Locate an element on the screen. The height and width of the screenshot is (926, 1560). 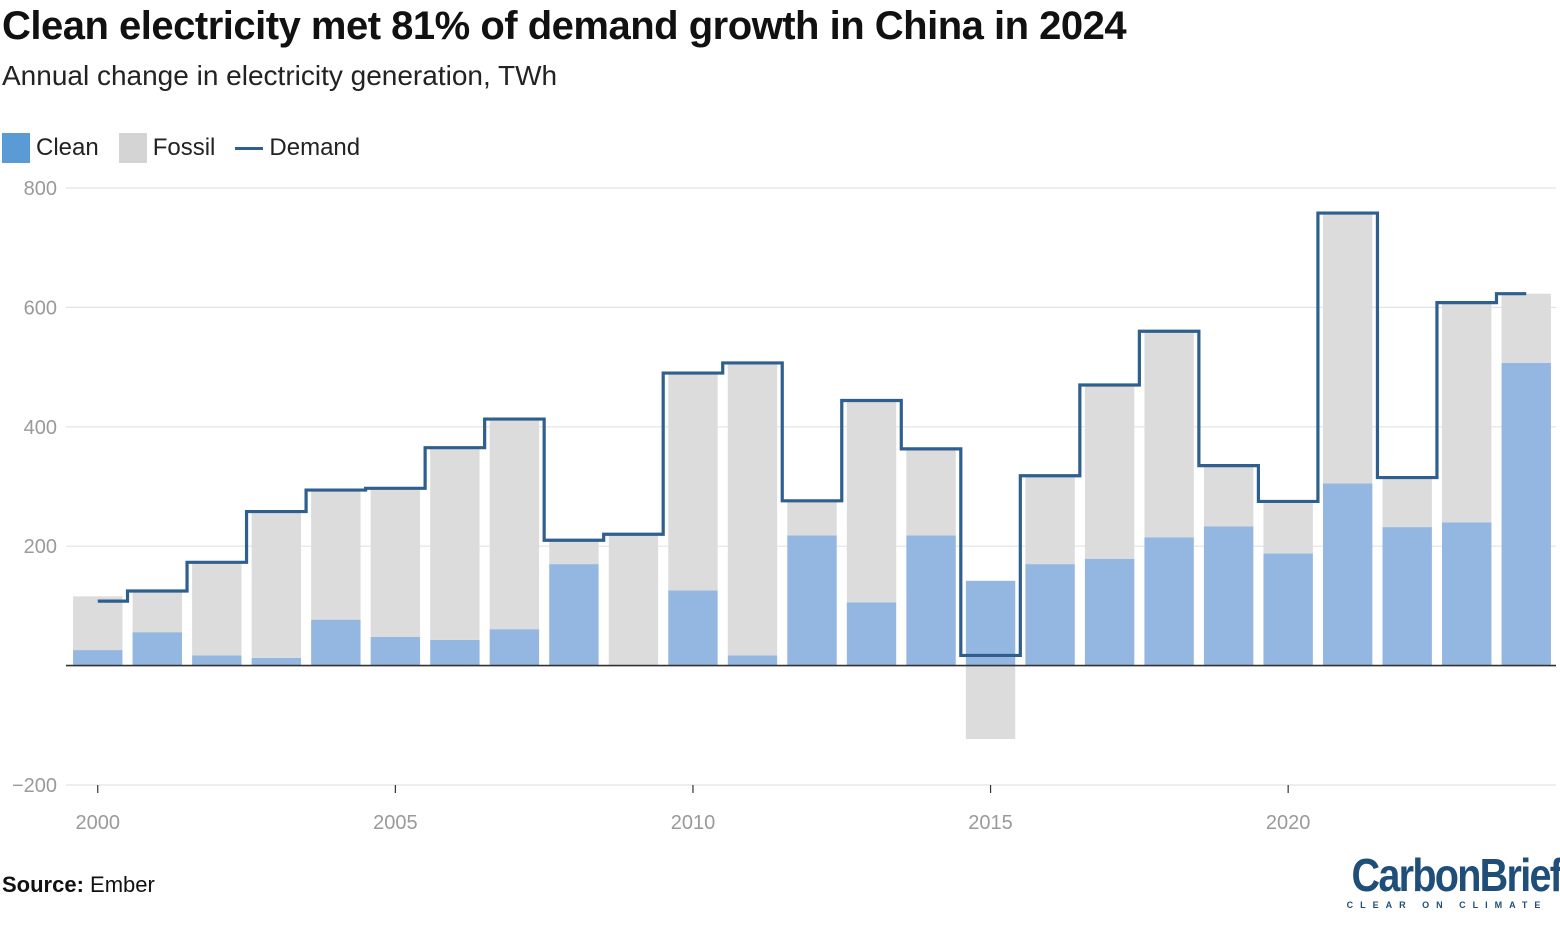
x-tick-label: 2015 is located at coordinates (990, 823).